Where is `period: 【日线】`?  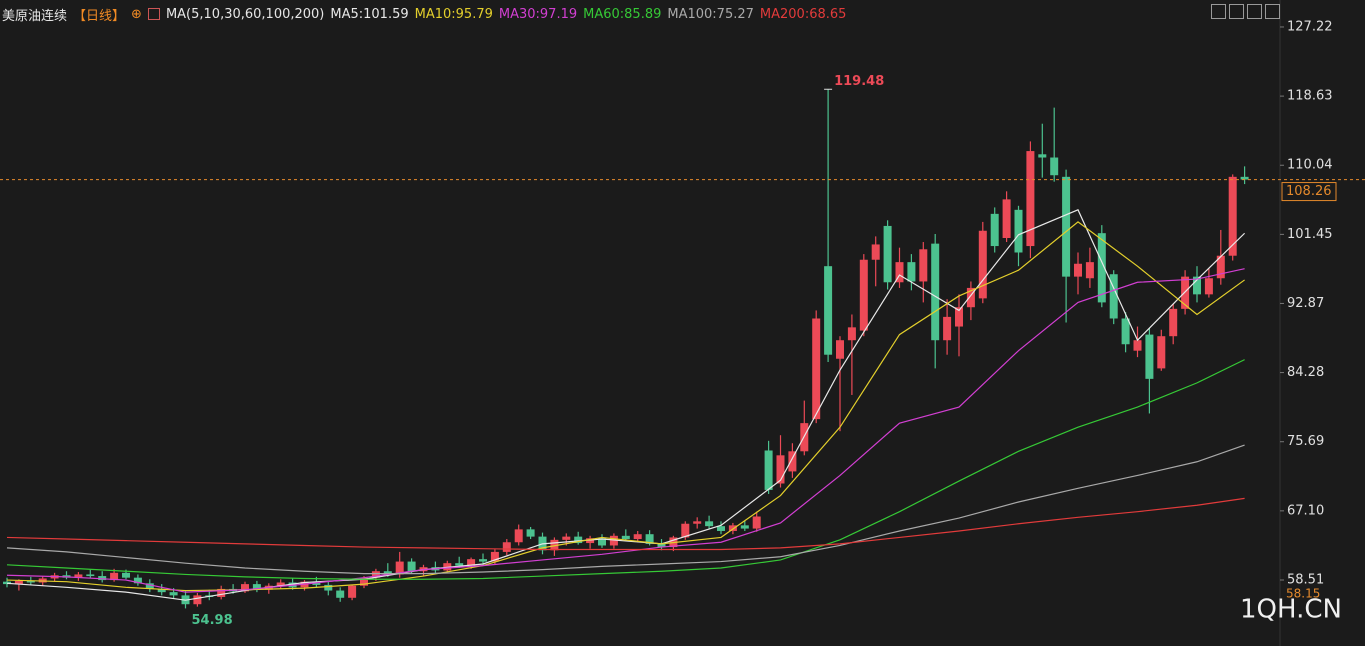 period: 【日线】 is located at coordinates (99, 16).